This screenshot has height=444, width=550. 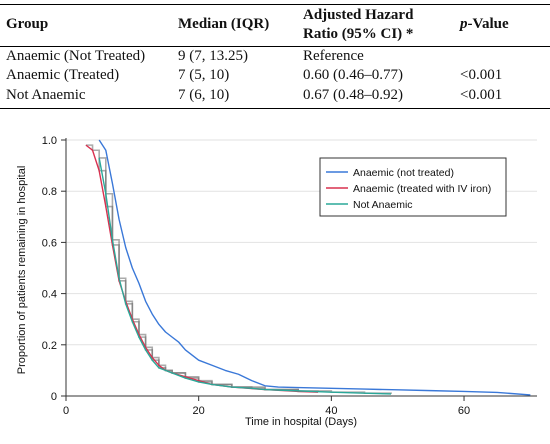 What do you see at coordinates (301, 422) in the screenshot?
I see `x-axis-label: Time in hospital (Days)` at bounding box center [301, 422].